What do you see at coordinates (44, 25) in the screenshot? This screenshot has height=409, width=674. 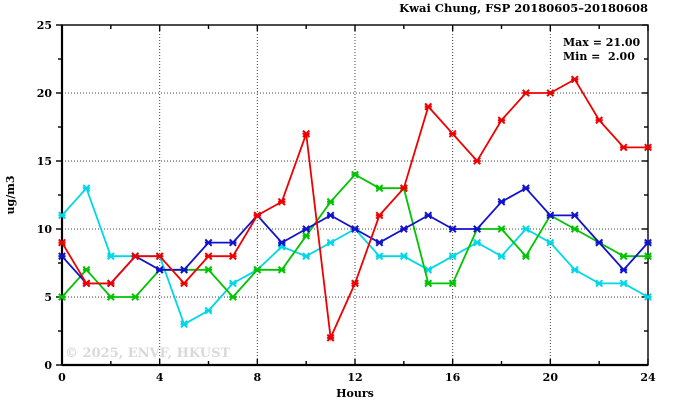 I see `y-tick-label: 25` at bounding box center [44, 25].